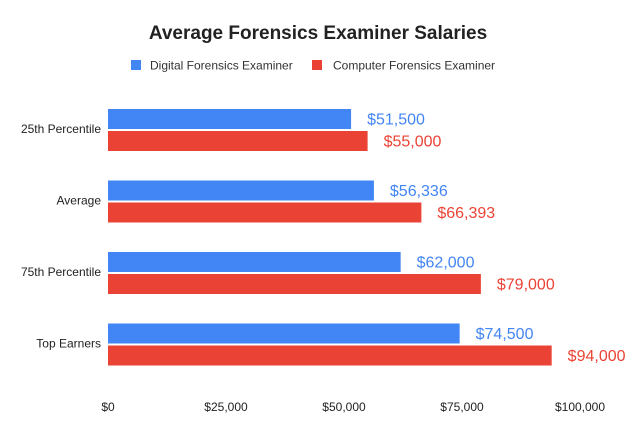 The height and width of the screenshot is (434, 637). I want to click on category-label: 75th Percentile, so click(61, 272).